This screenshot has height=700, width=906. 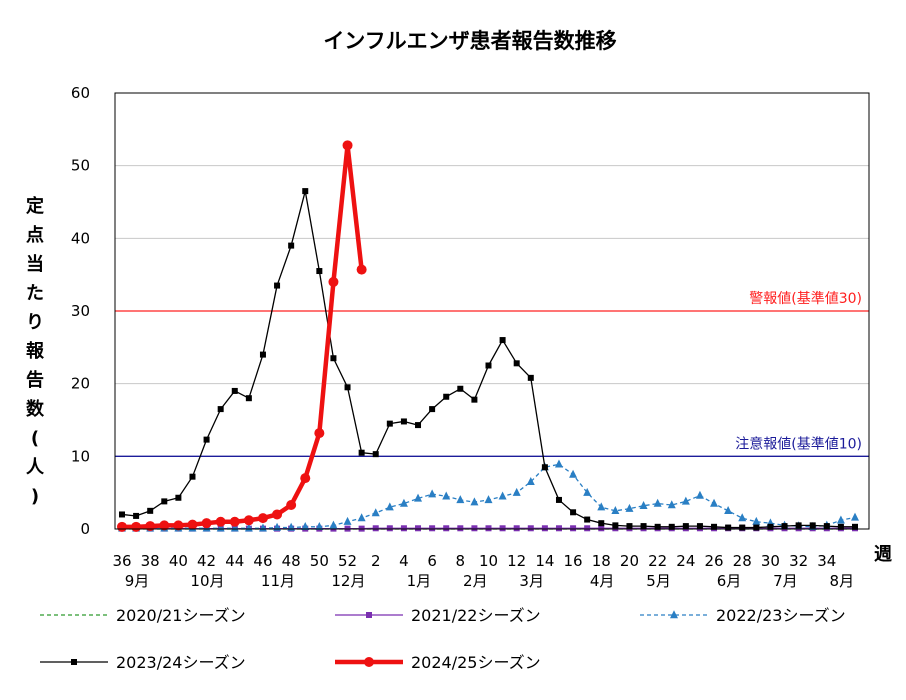 What do you see at coordinates (376, 561) in the screenshot?
I see `x-tick-label: 2` at bounding box center [376, 561].